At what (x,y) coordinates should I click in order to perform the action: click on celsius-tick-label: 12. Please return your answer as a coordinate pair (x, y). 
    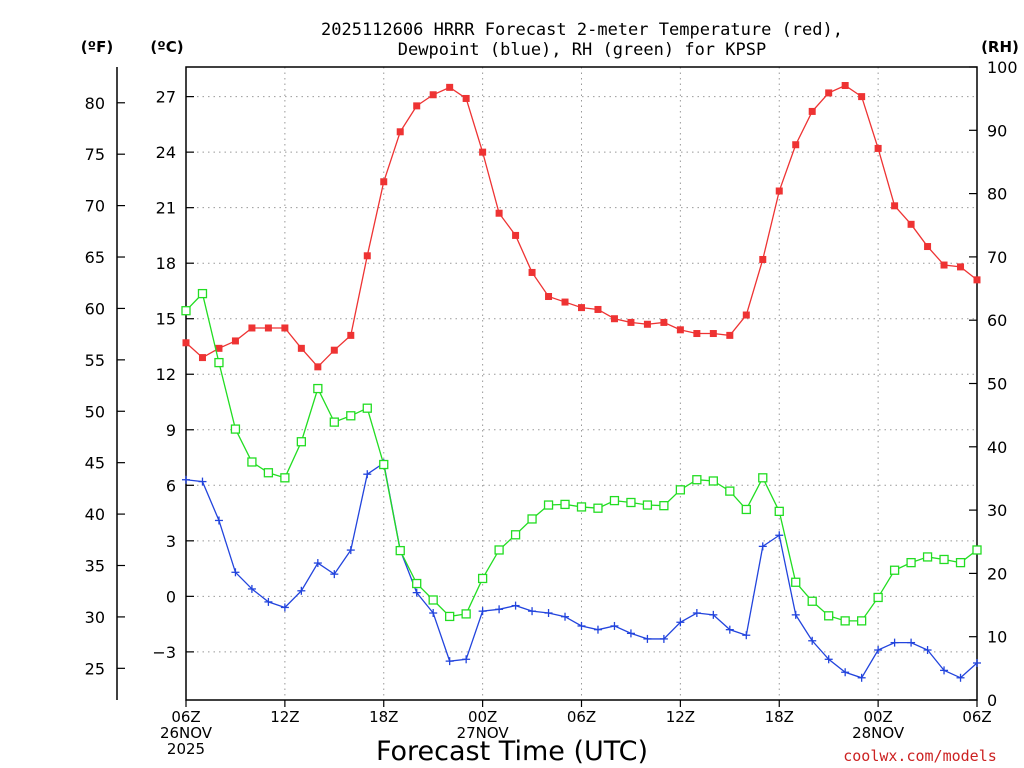
    Looking at the image, I should click on (166, 374).